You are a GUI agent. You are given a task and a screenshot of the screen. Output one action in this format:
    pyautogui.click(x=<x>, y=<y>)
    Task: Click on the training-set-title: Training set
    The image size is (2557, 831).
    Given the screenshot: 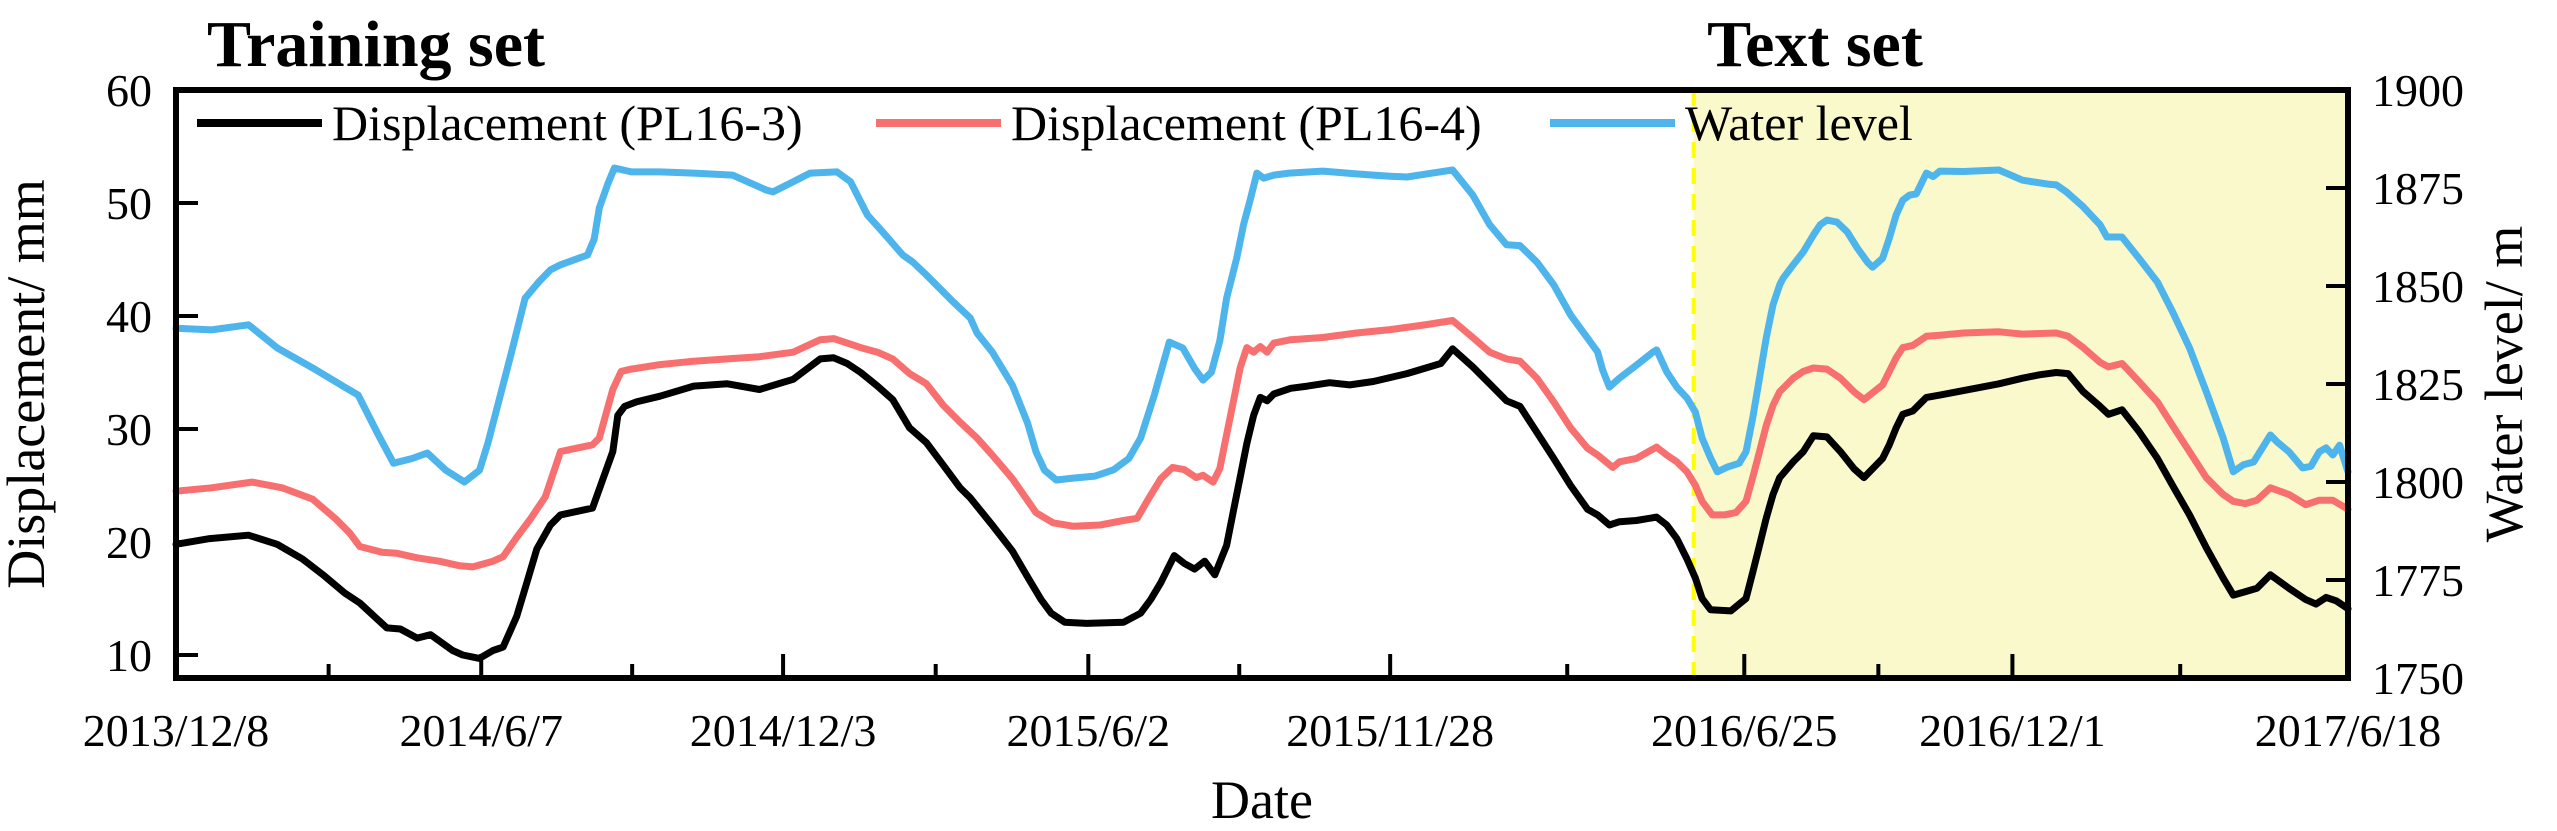 What is the action you would take?
    pyautogui.click(x=376, y=44)
    